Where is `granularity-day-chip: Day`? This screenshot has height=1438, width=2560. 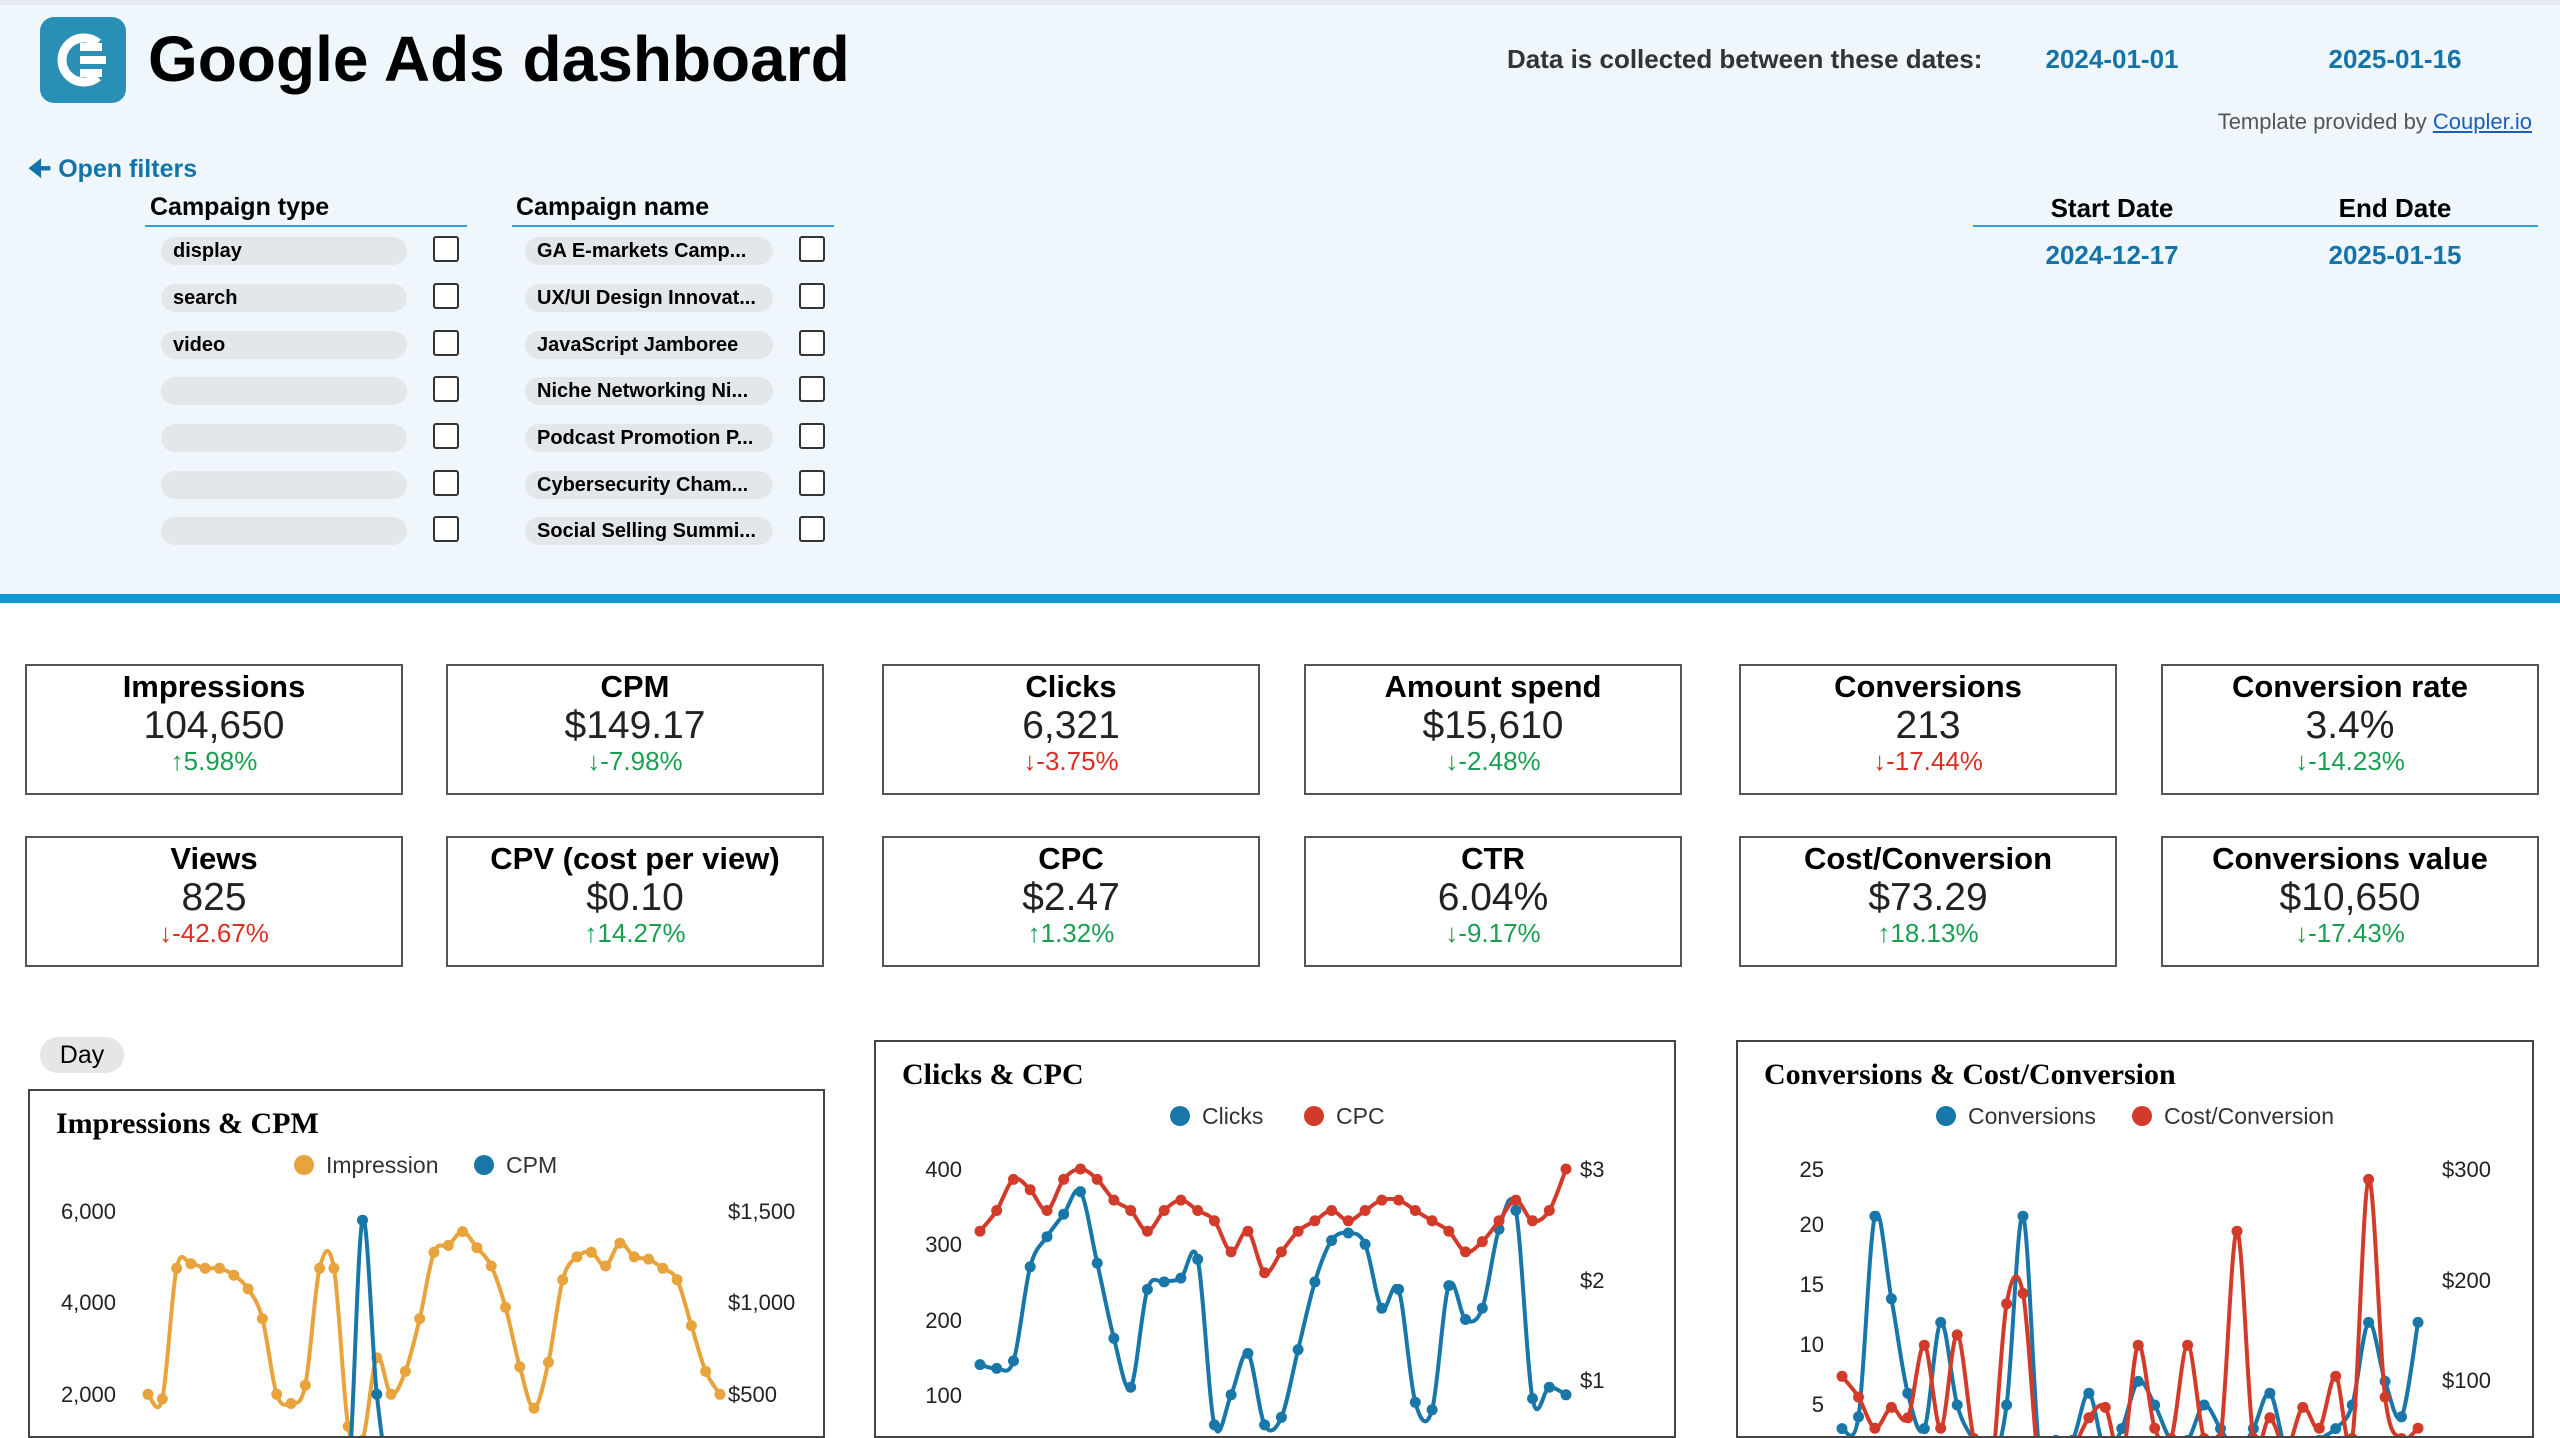
granularity-day-chip: Day is located at coordinates (82, 1055).